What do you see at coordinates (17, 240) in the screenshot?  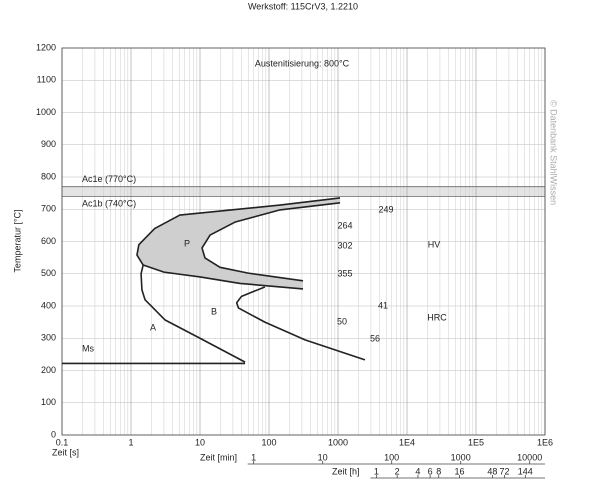 I see `y-axis-label: Temperatur [°C]` at bounding box center [17, 240].